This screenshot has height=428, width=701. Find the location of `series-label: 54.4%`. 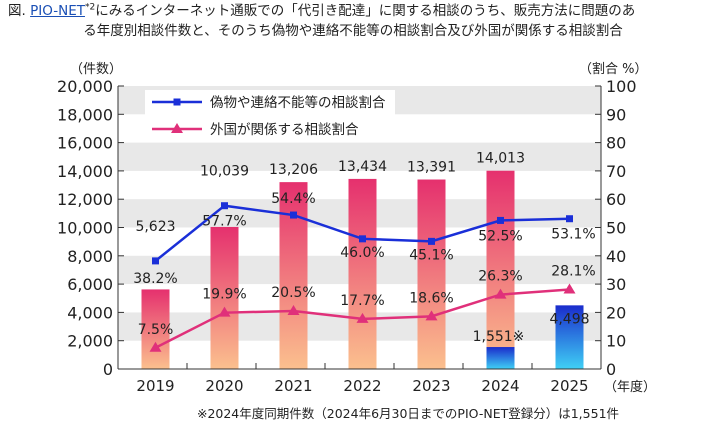

series-label: 54.4% is located at coordinates (293, 199).